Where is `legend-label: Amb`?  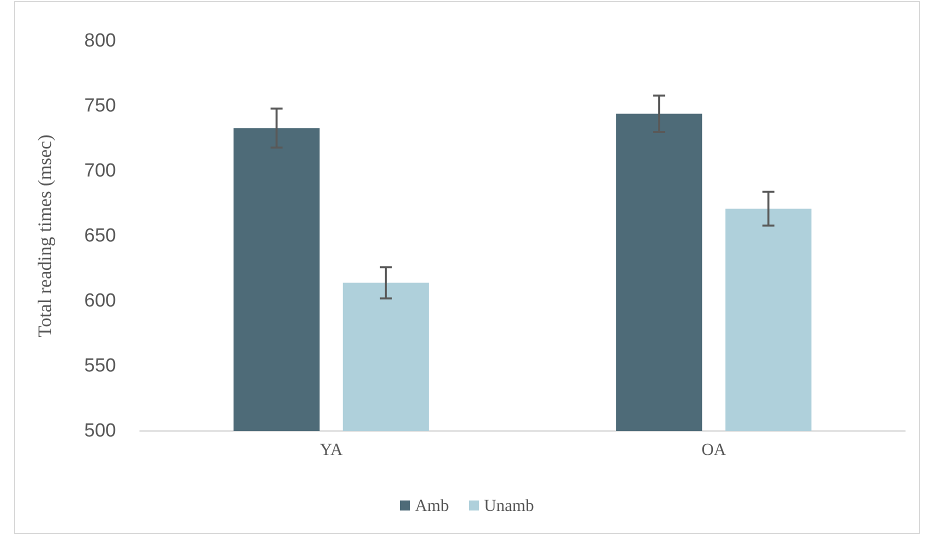
legend-label: Amb is located at coordinates (431, 505).